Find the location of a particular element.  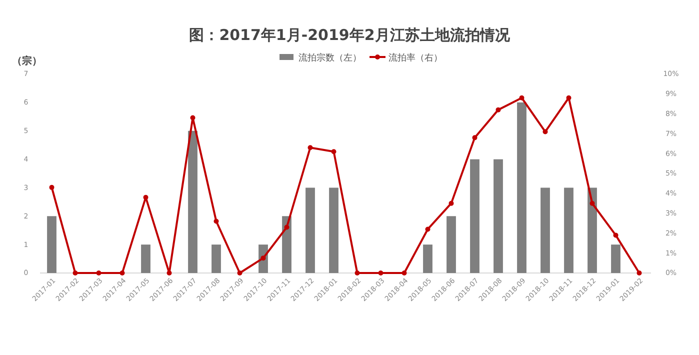

legend-label: 流拍宗数（左） is located at coordinates (330, 58).